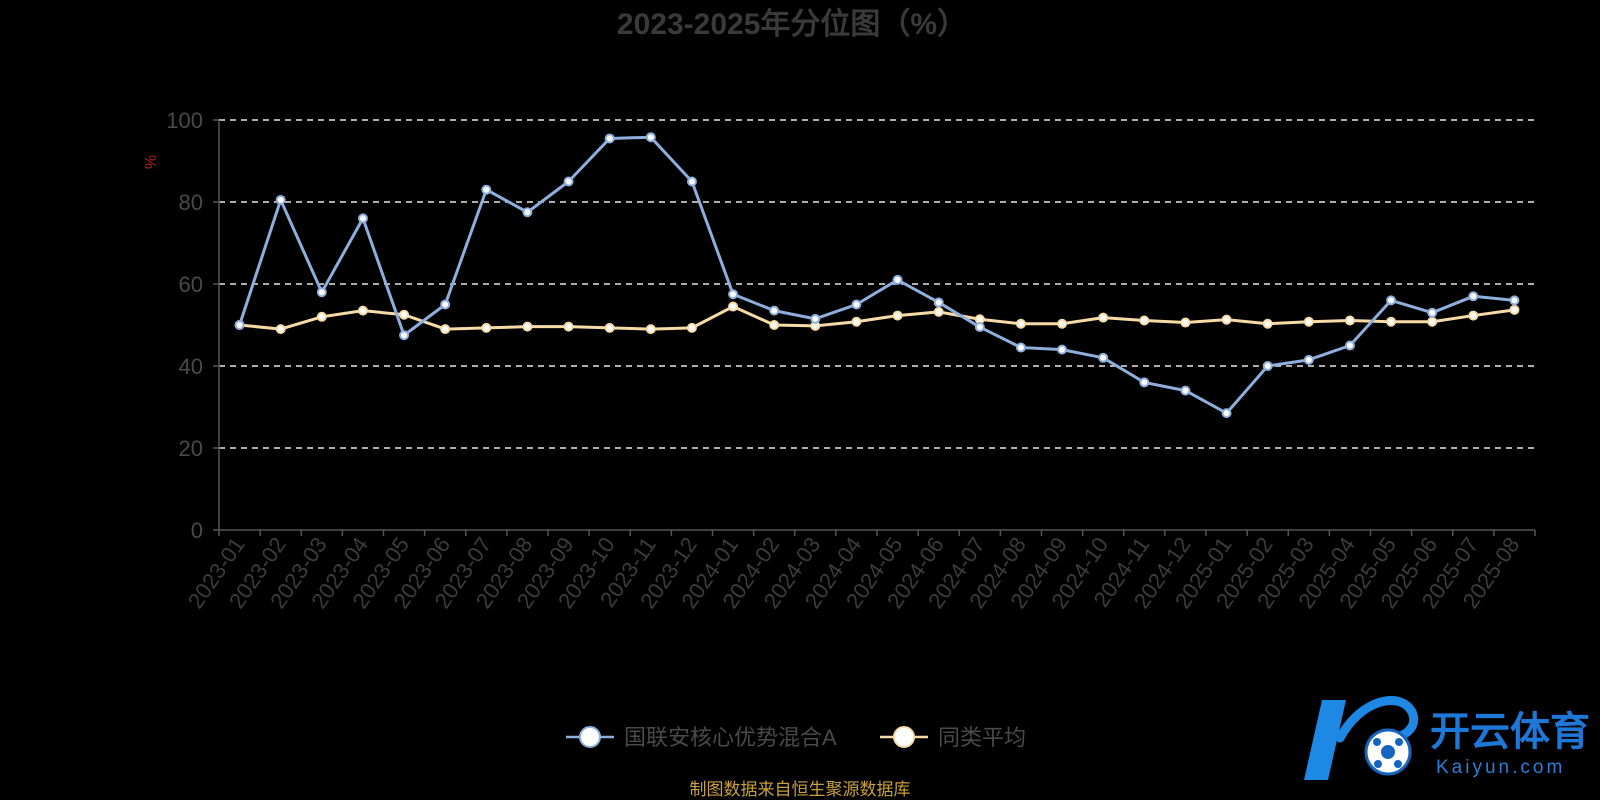  Describe the element at coordinates (191, 284) in the screenshot. I see `y-tick-label: 60` at that location.